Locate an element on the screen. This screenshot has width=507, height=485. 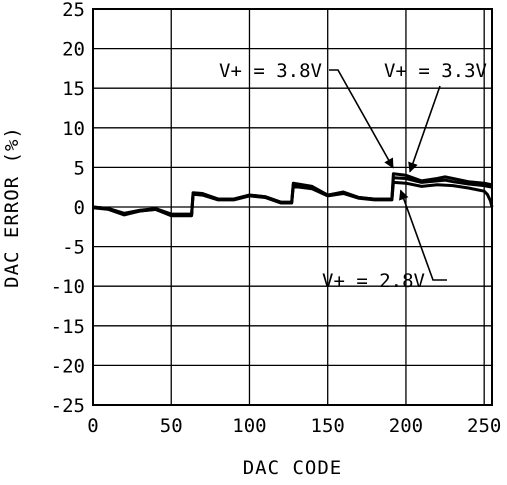
y-tick-label: 10 is located at coordinates (73, 129).